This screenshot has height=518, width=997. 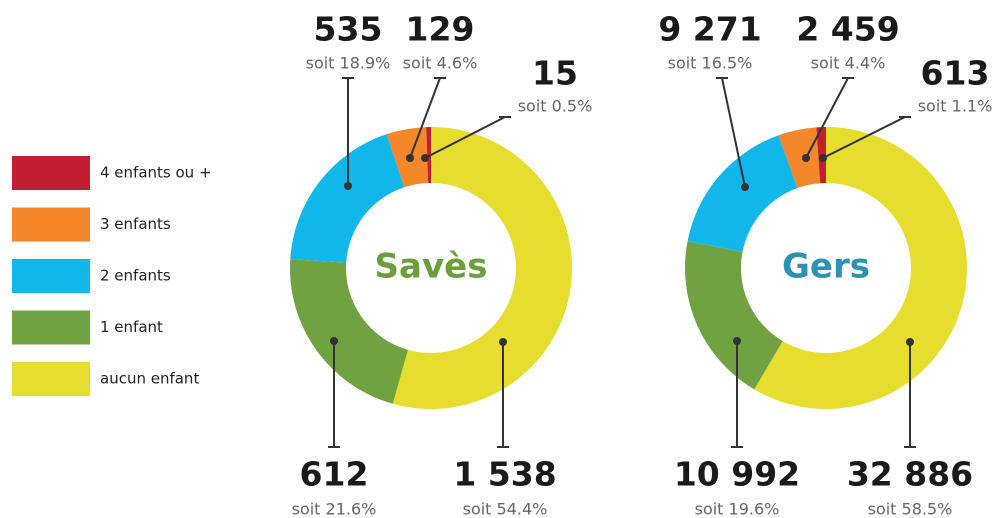 I want to click on legend-label: 4 enfants ou +, so click(x=156, y=173).